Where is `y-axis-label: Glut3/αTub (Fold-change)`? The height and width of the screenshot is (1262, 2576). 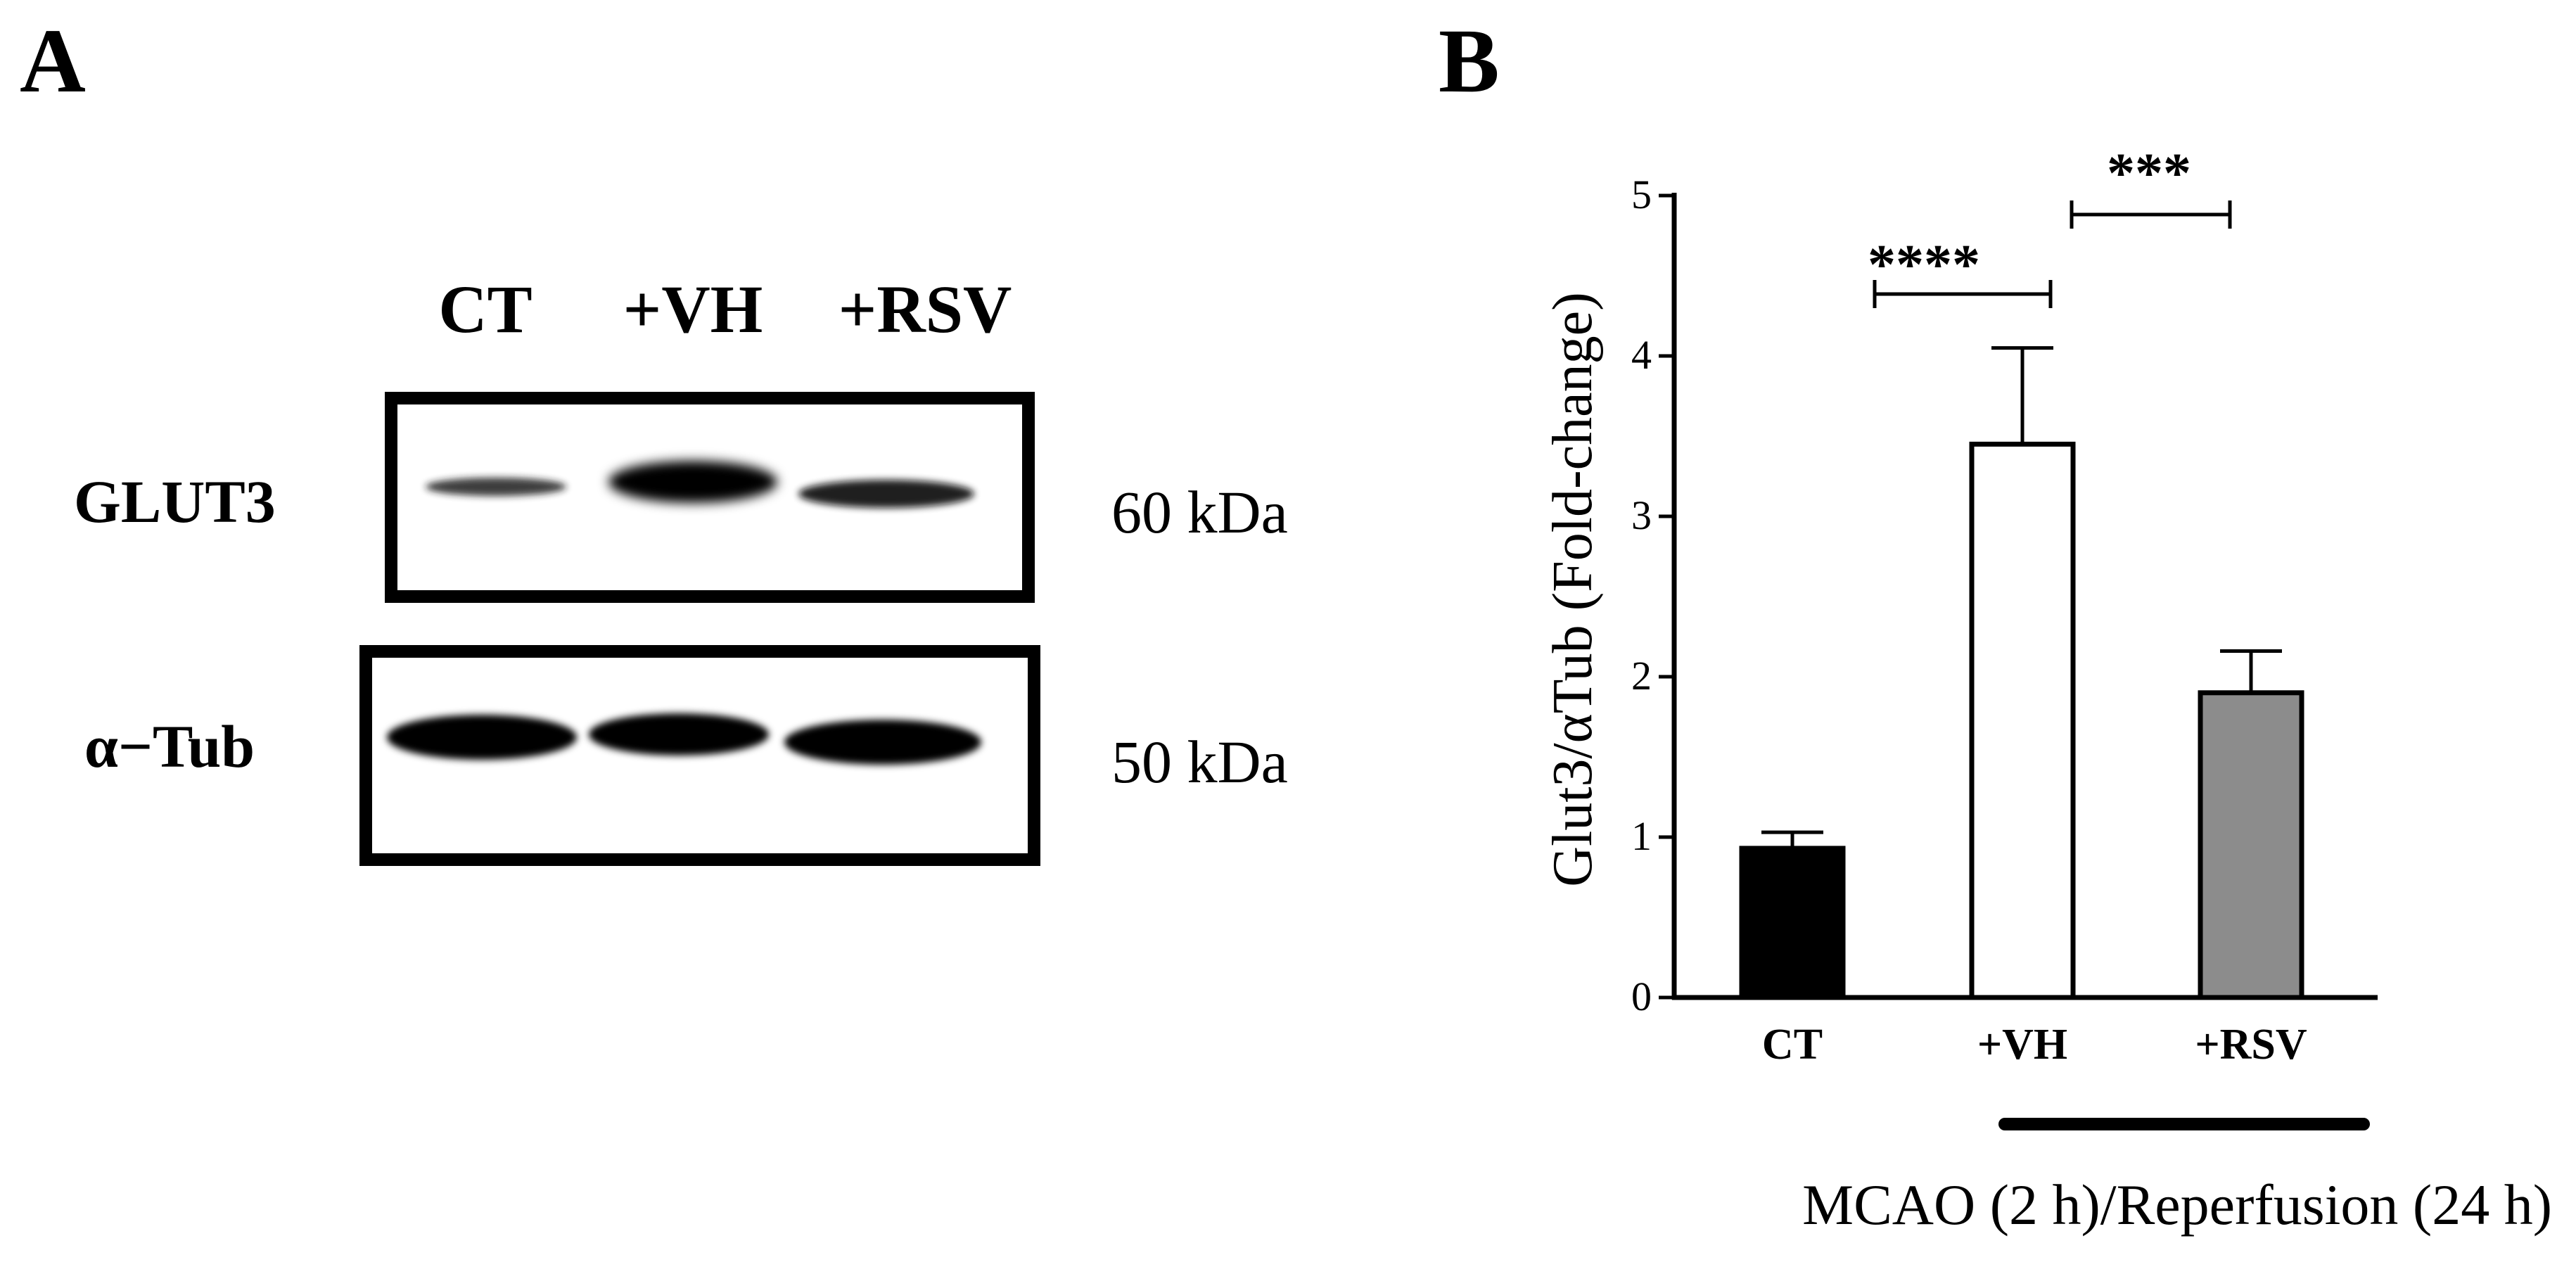 y-axis-label: Glut3/αTub (Fold-change) is located at coordinates (1573, 589).